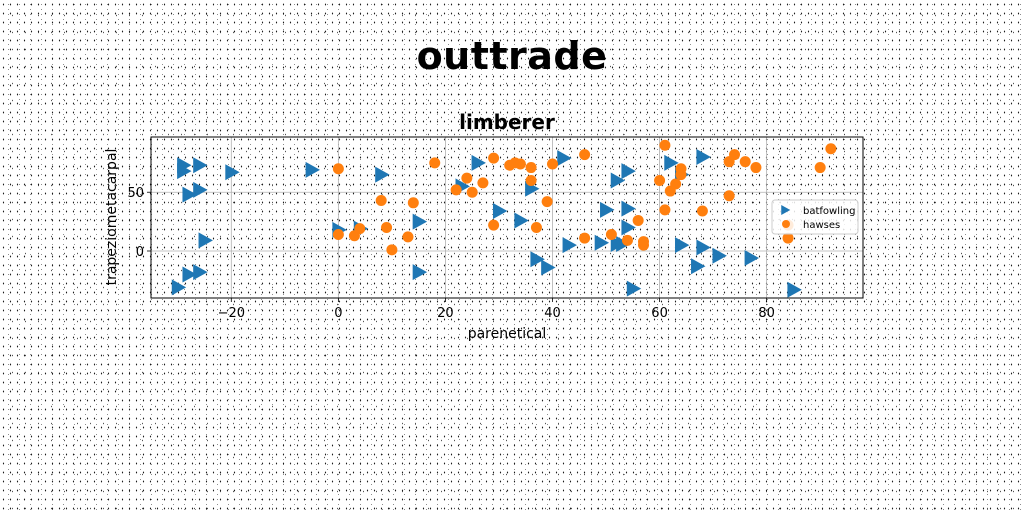 The height and width of the screenshot is (512, 1024). Describe the element at coordinates (512, 56) in the screenshot. I see `figure-title: outtrade` at that location.